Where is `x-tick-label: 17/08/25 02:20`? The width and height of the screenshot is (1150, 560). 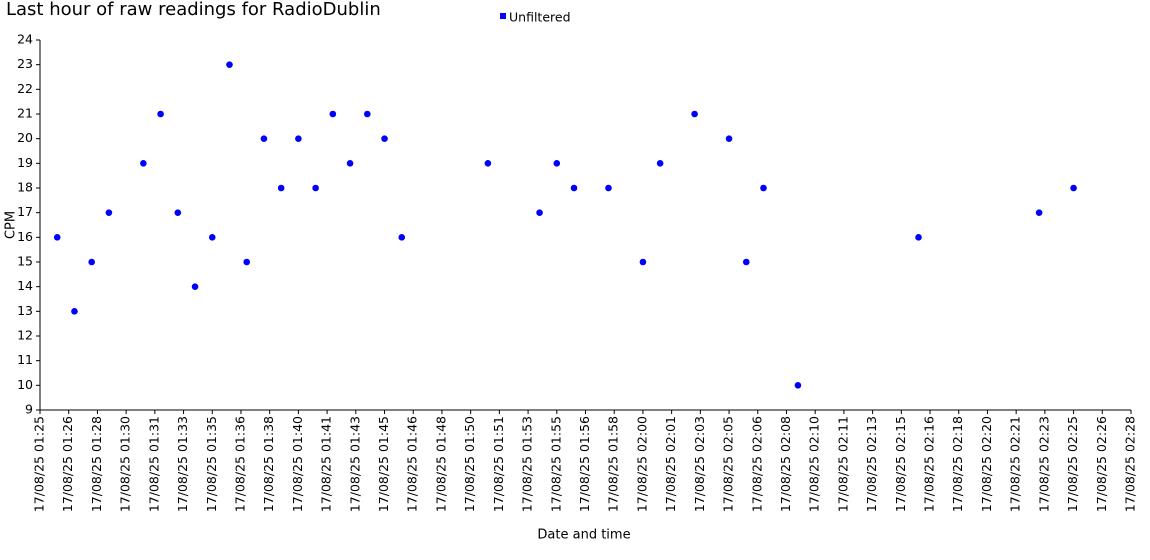
x-tick-label: 17/08/25 02:20 is located at coordinates (986, 464).